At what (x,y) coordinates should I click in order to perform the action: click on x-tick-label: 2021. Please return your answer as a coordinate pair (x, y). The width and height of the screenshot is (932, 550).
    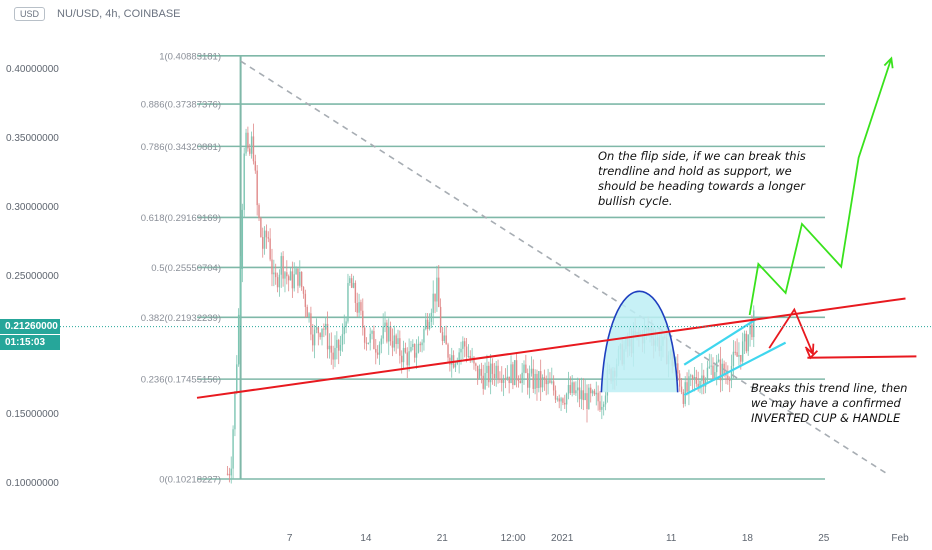
    Looking at the image, I should click on (562, 538).